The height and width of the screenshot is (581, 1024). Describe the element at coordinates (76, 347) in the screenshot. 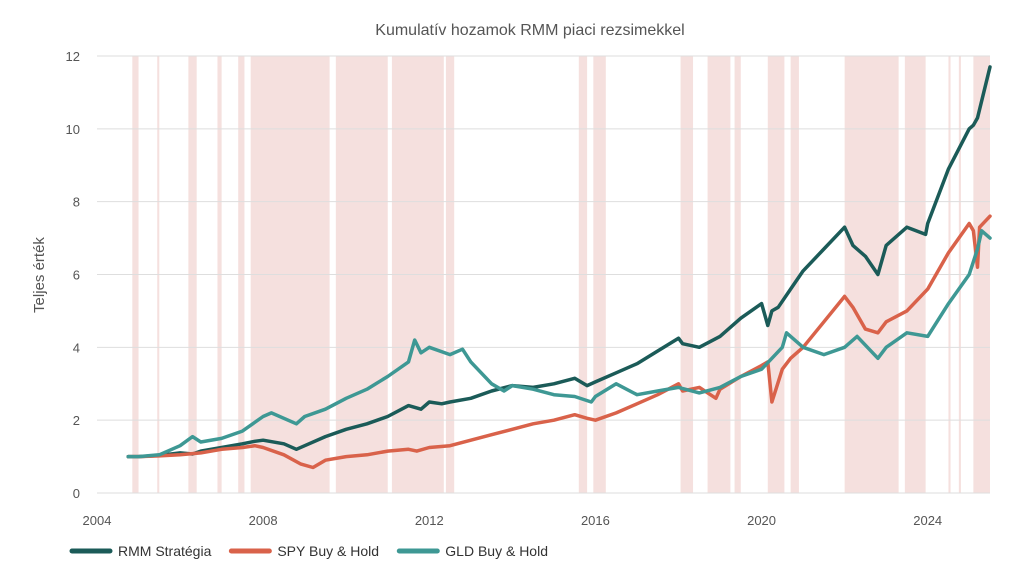

I see `y-tick-label: 4` at that location.